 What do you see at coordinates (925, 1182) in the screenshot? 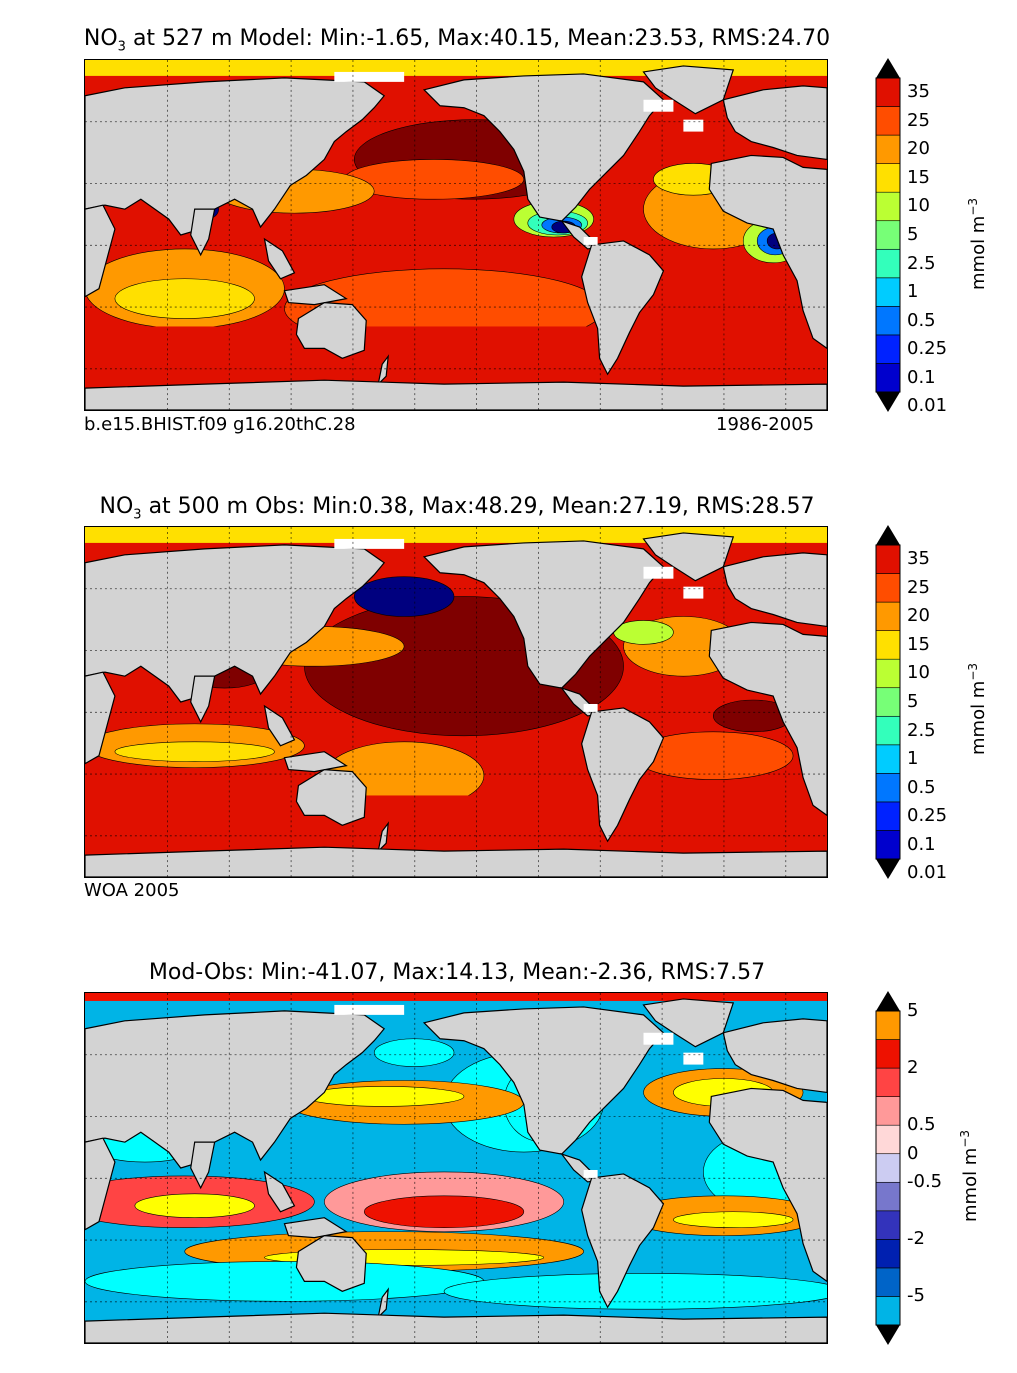
I see `colorbar-tick: -0.5` at bounding box center [925, 1182].